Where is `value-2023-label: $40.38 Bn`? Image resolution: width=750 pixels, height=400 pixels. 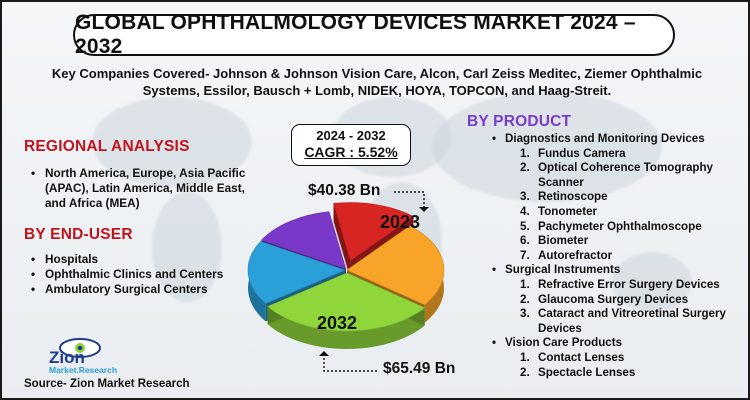
value-2023-label: $40.38 Bn is located at coordinates (344, 190).